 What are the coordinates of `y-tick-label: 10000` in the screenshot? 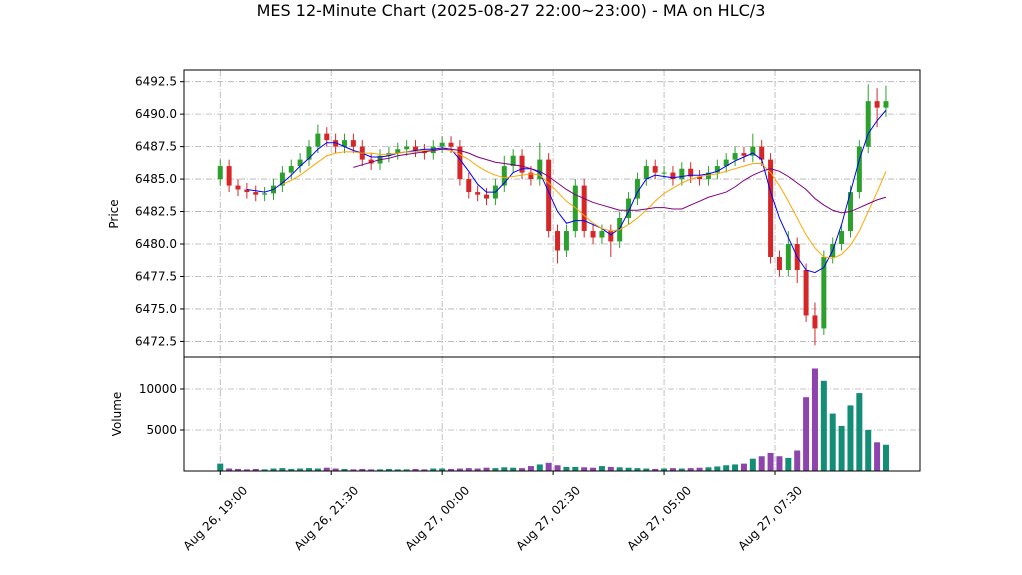 It's located at (158, 389).